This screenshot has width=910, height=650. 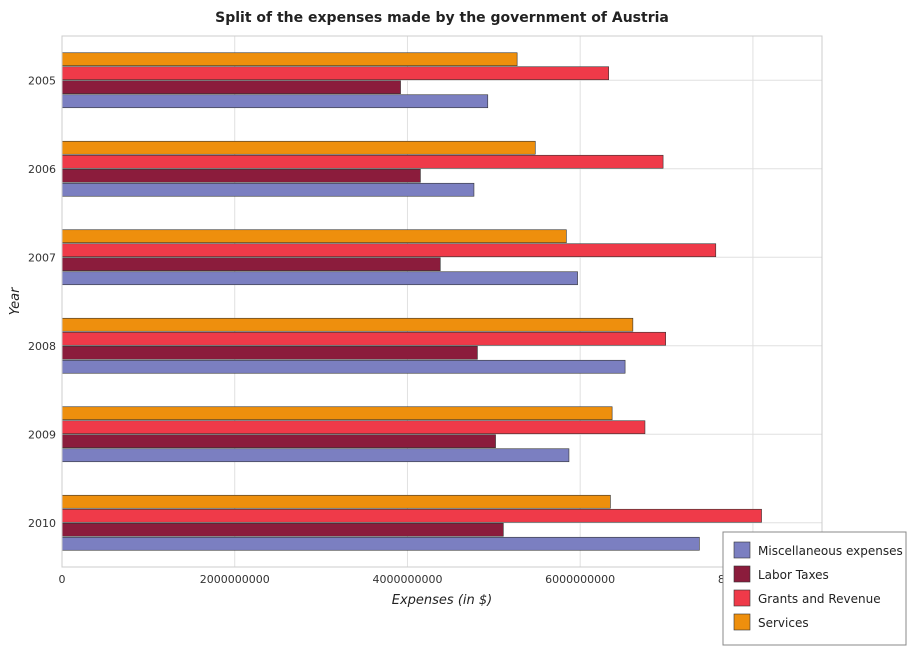 What do you see at coordinates (42, 434) in the screenshot?
I see `y-tick-label: 2009` at bounding box center [42, 434].